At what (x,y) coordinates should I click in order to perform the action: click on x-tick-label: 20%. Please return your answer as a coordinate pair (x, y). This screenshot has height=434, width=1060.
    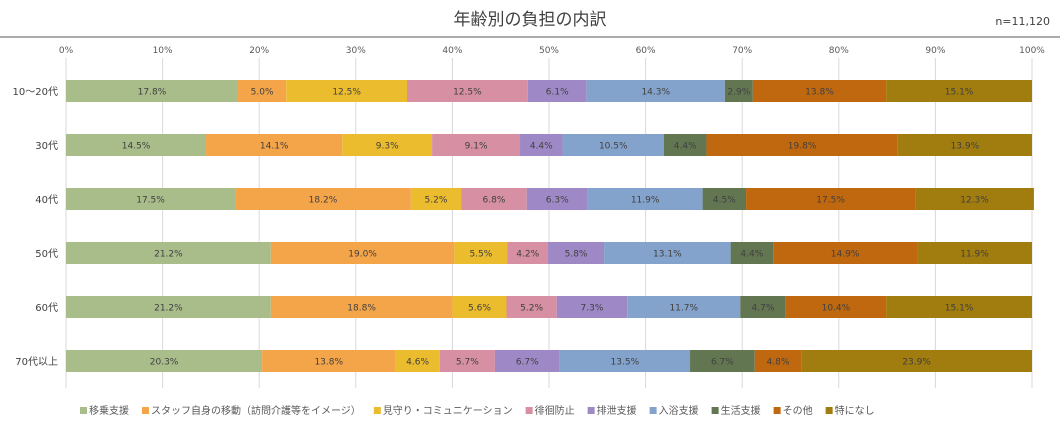
    Looking at the image, I should click on (259, 51).